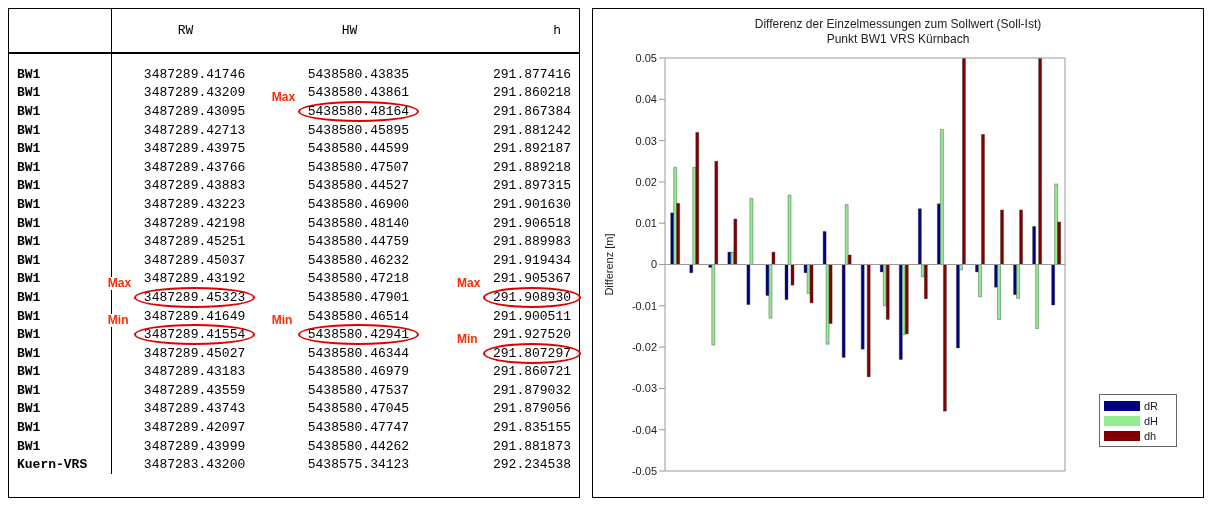 The image size is (1213, 506). Describe the element at coordinates (358, 372) in the screenshot. I see `text: 5438580.46979` at that location.